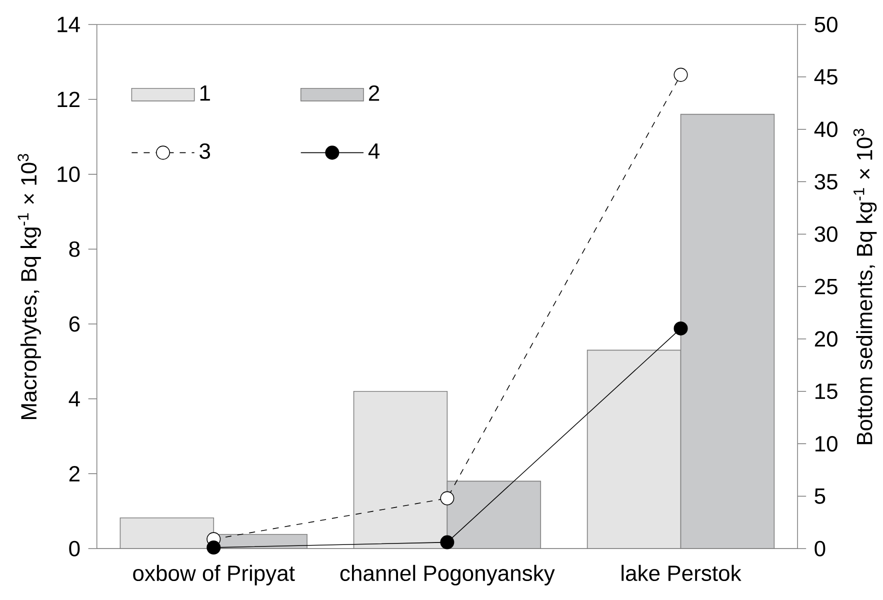 Image resolution: width=883 pixels, height=600 pixels. Describe the element at coordinates (826, 24) in the screenshot. I see `y2-tick-label: 50` at that location.